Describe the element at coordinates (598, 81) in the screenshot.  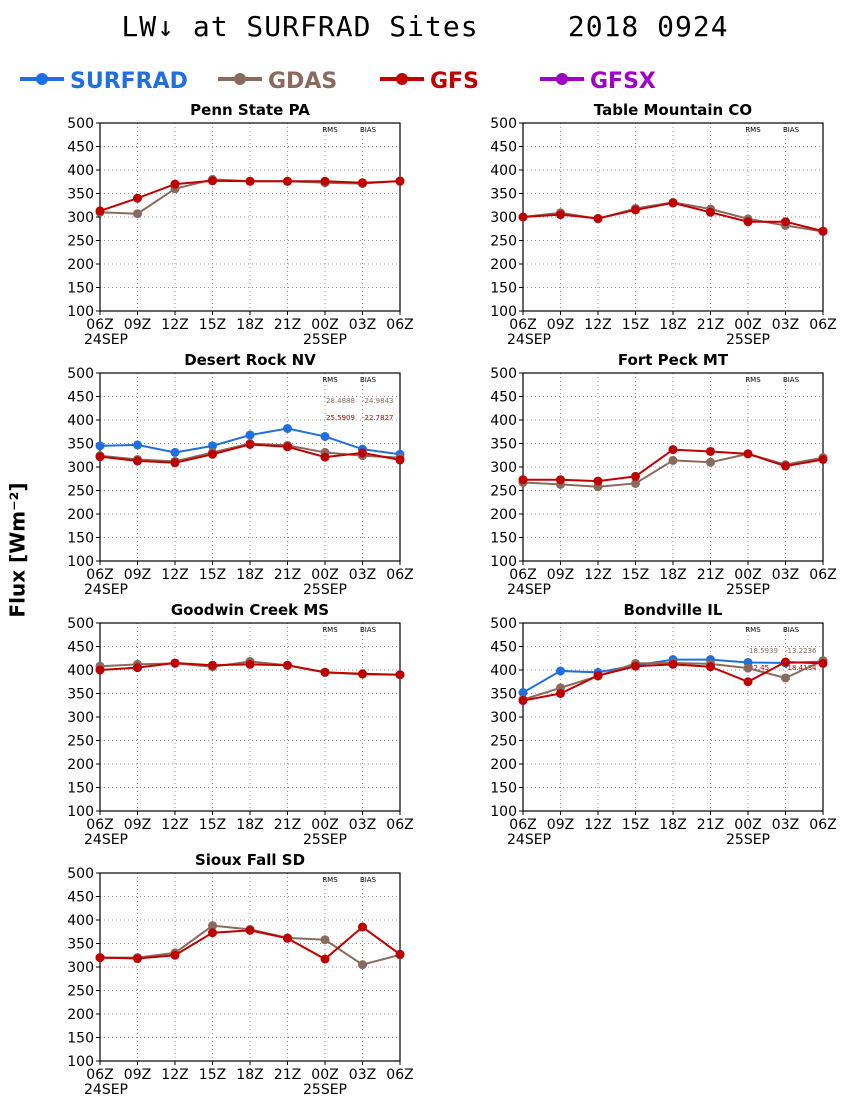
I see `legend-item-gfsx: GFSX` at that location.